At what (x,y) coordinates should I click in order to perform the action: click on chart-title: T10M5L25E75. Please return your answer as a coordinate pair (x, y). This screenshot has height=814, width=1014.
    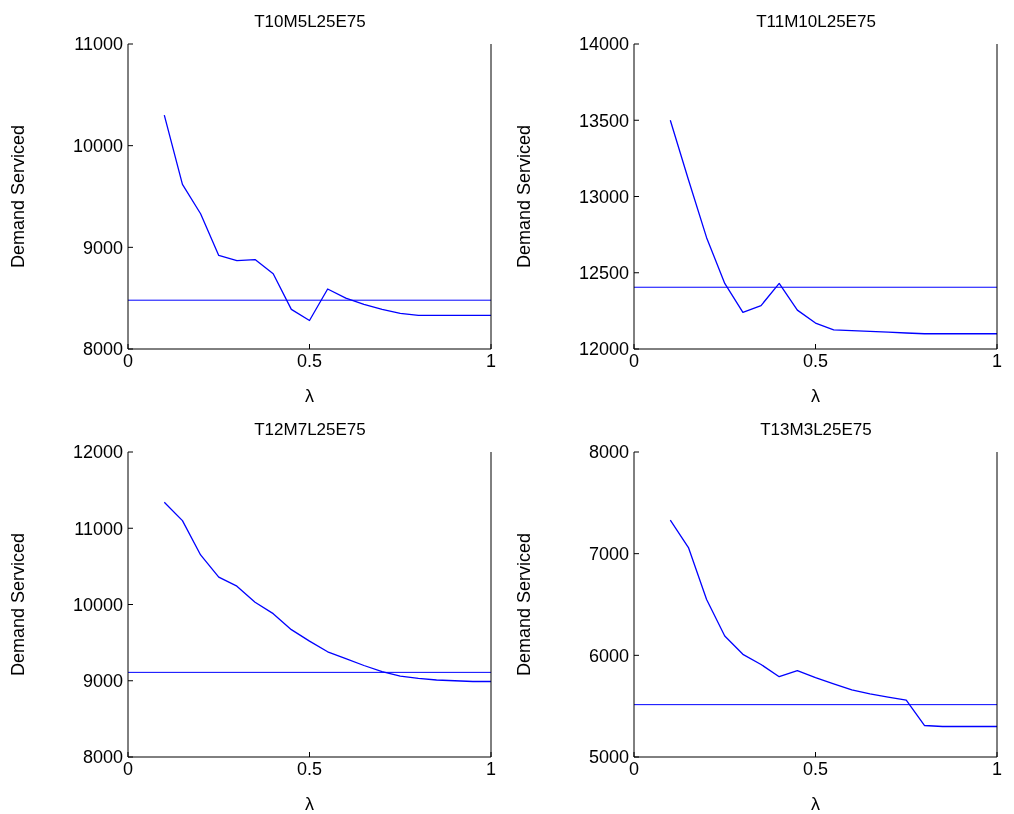
    Looking at the image, I should click on (310, 22).